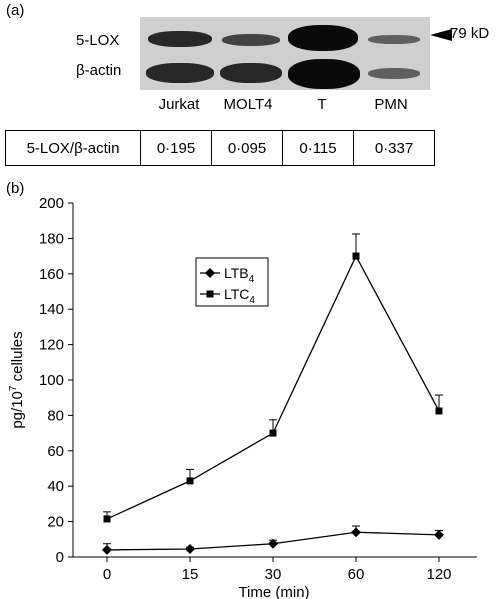 This screenshot has width=500, height=599. What do you see at coordinates (51, 274) in the screenshot?
I see `y-tick-label: 160` at bounding box center [51, 274].